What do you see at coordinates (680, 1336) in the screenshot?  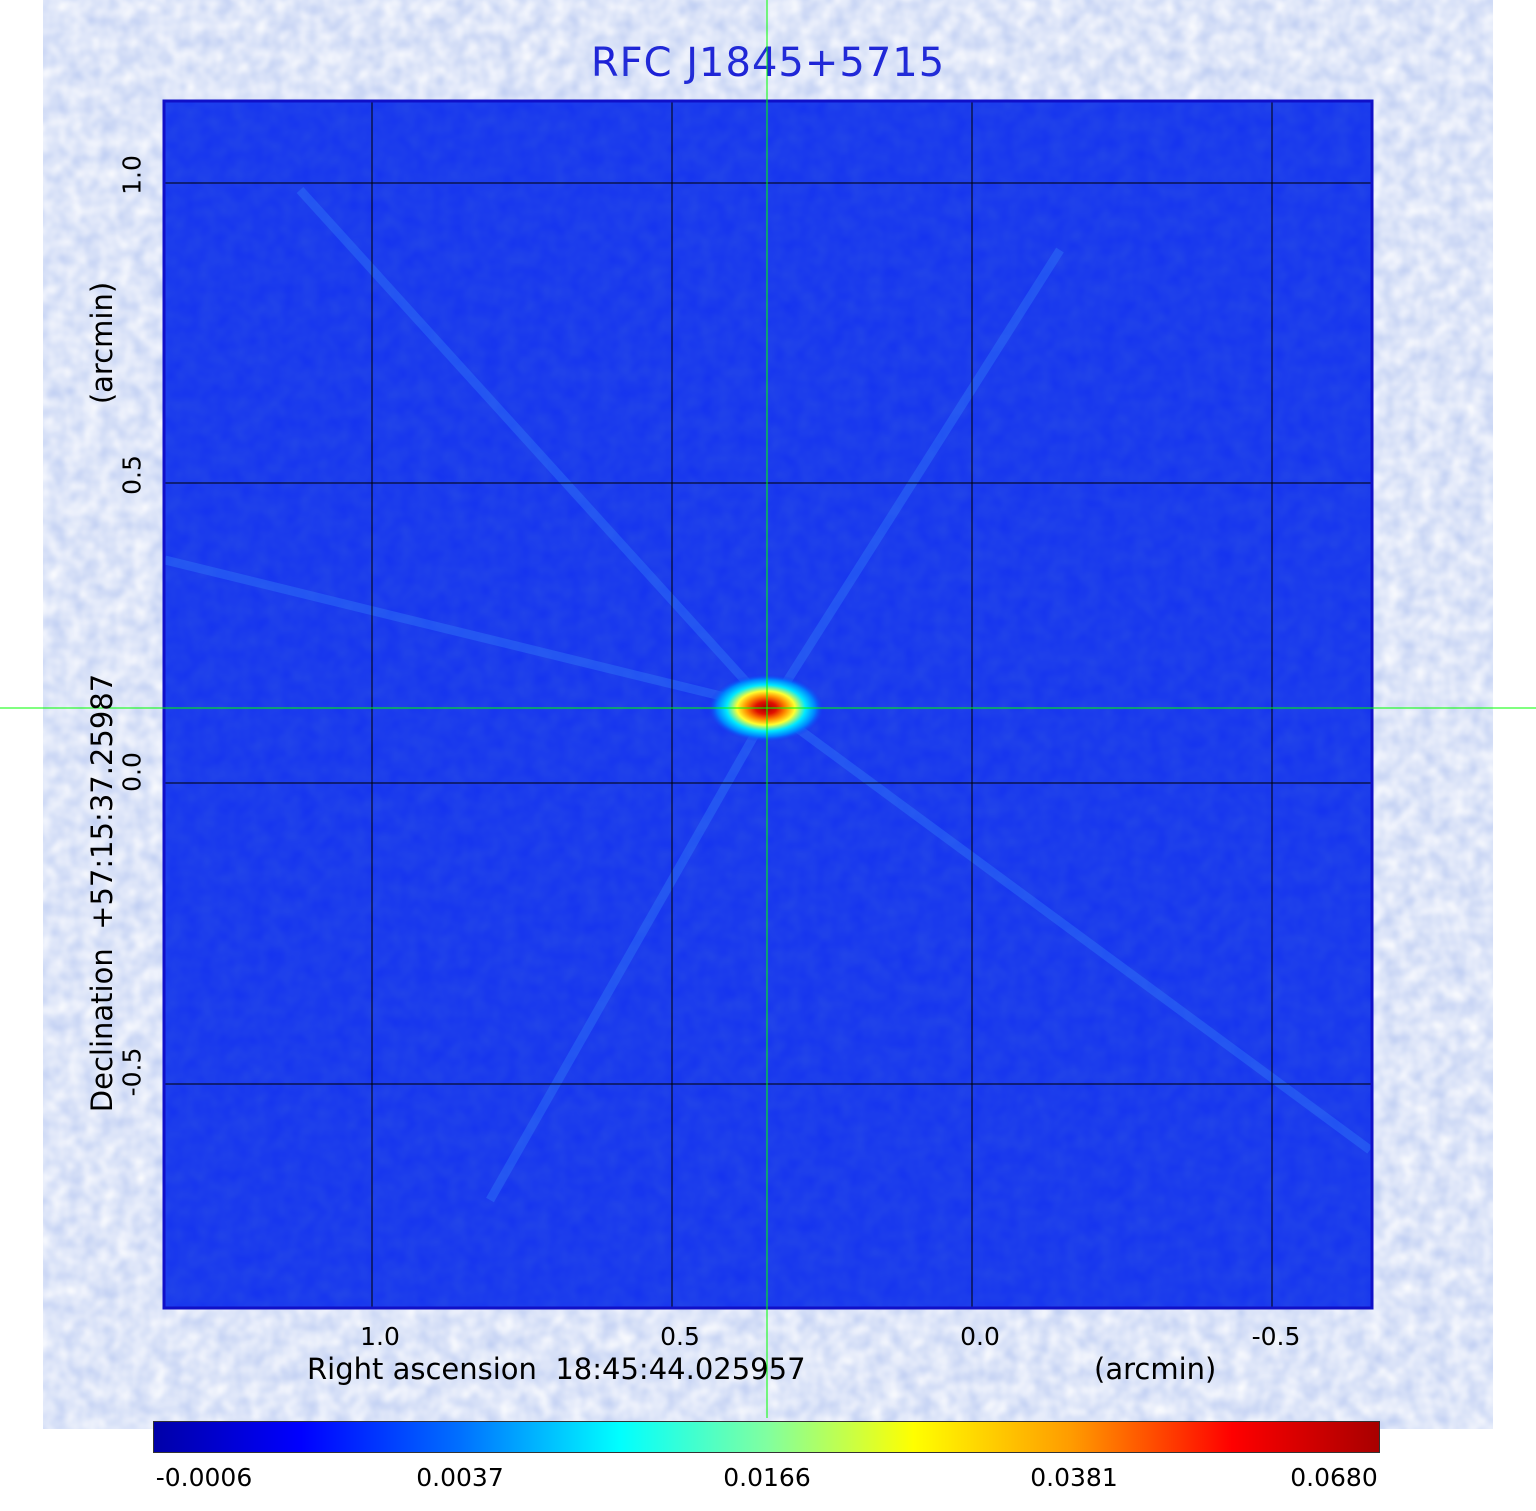 I see `x-tick-label: 0.5` at bounding box center [680, 1336].